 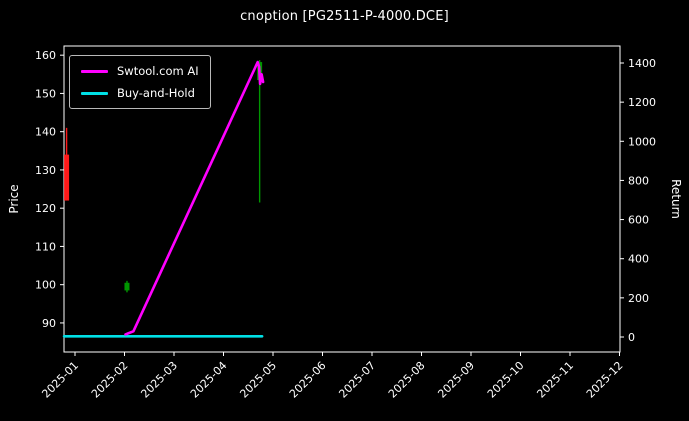 What do you see at coordinates (45, 170) in the screenshot?
I see `svg-text: 130` at bounding box center [45, 170].